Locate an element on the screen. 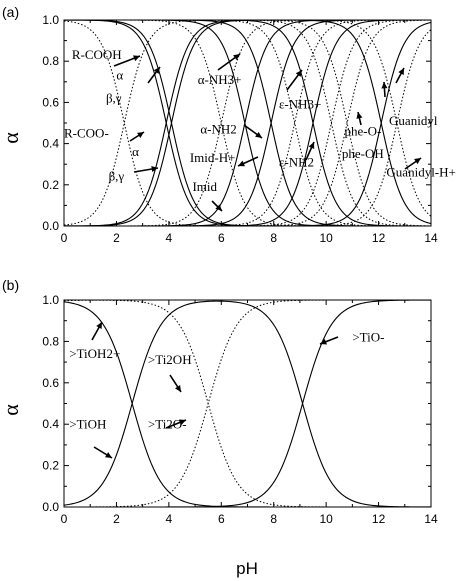 Image resolution: width=474 pixels, height=581 pixels. panel-a-y-tick-label: 0.6 is located at coordinates (50, 102).